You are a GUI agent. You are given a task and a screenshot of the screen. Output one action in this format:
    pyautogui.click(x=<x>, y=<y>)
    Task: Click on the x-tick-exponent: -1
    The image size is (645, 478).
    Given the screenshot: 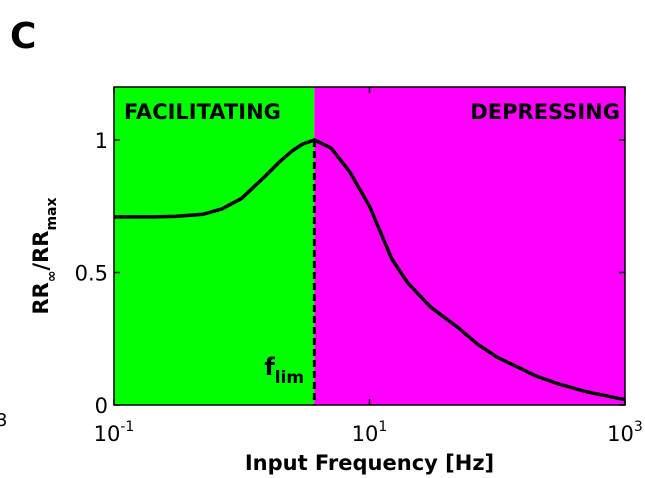 What is the action you would take?
    pyautogui.click(x=127, y=427)
    